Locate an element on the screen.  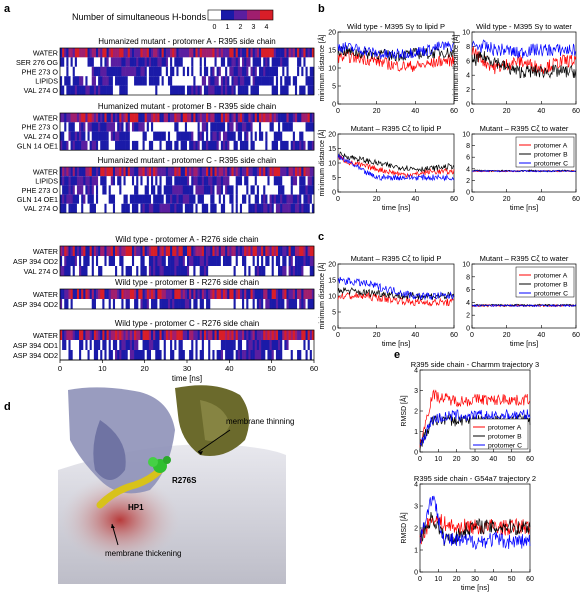
heatmap-title: Wild type - protomer A - R276 side chain is located at coordinates (186, 239).